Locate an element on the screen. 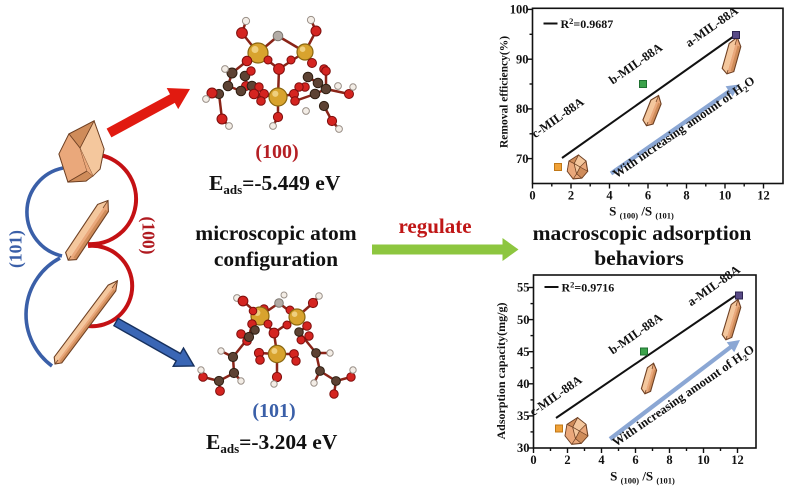  svg-text: 30 is located at coordinates (523, 448).